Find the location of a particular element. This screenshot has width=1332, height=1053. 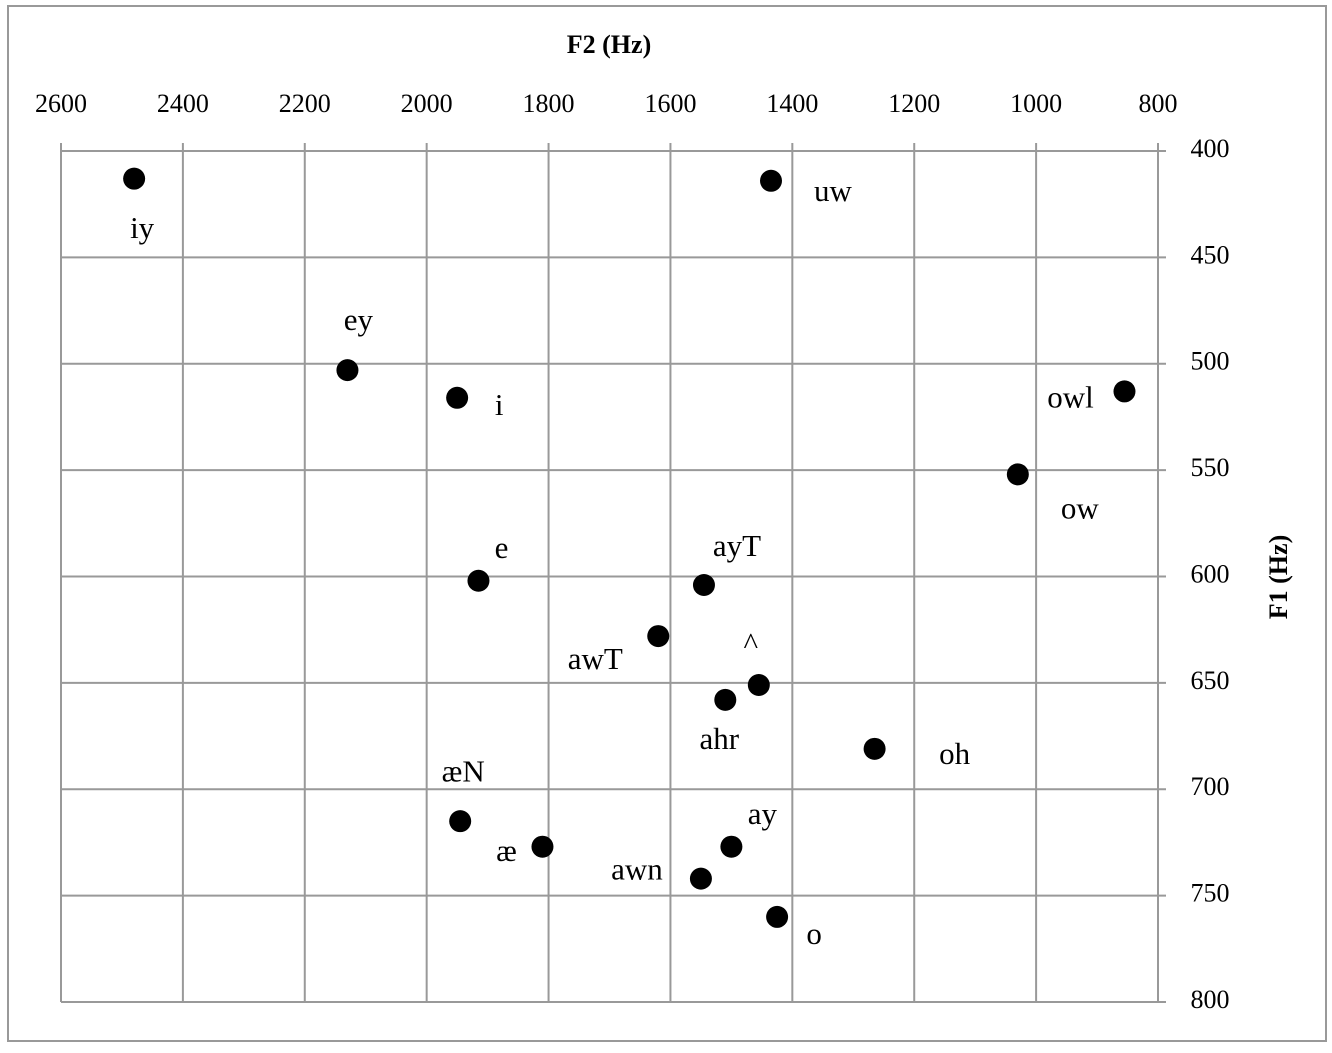

point-label: awn is located at coordinates (637, 869).